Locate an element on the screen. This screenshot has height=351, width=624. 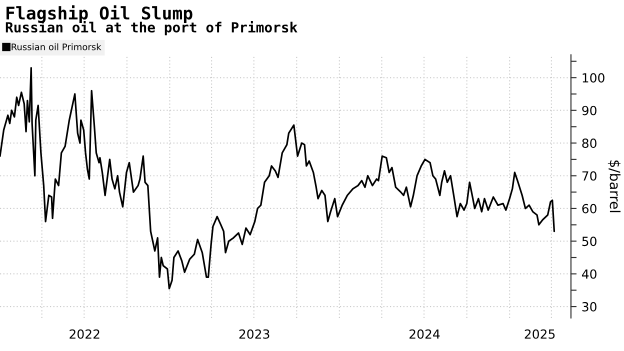
y-tick-label: 60 is located at coordinates (589, 209).